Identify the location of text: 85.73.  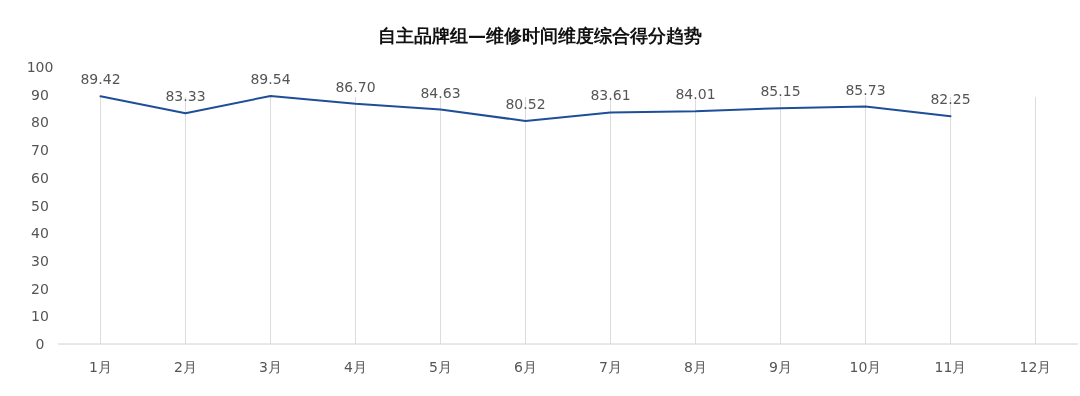
(865, 89).